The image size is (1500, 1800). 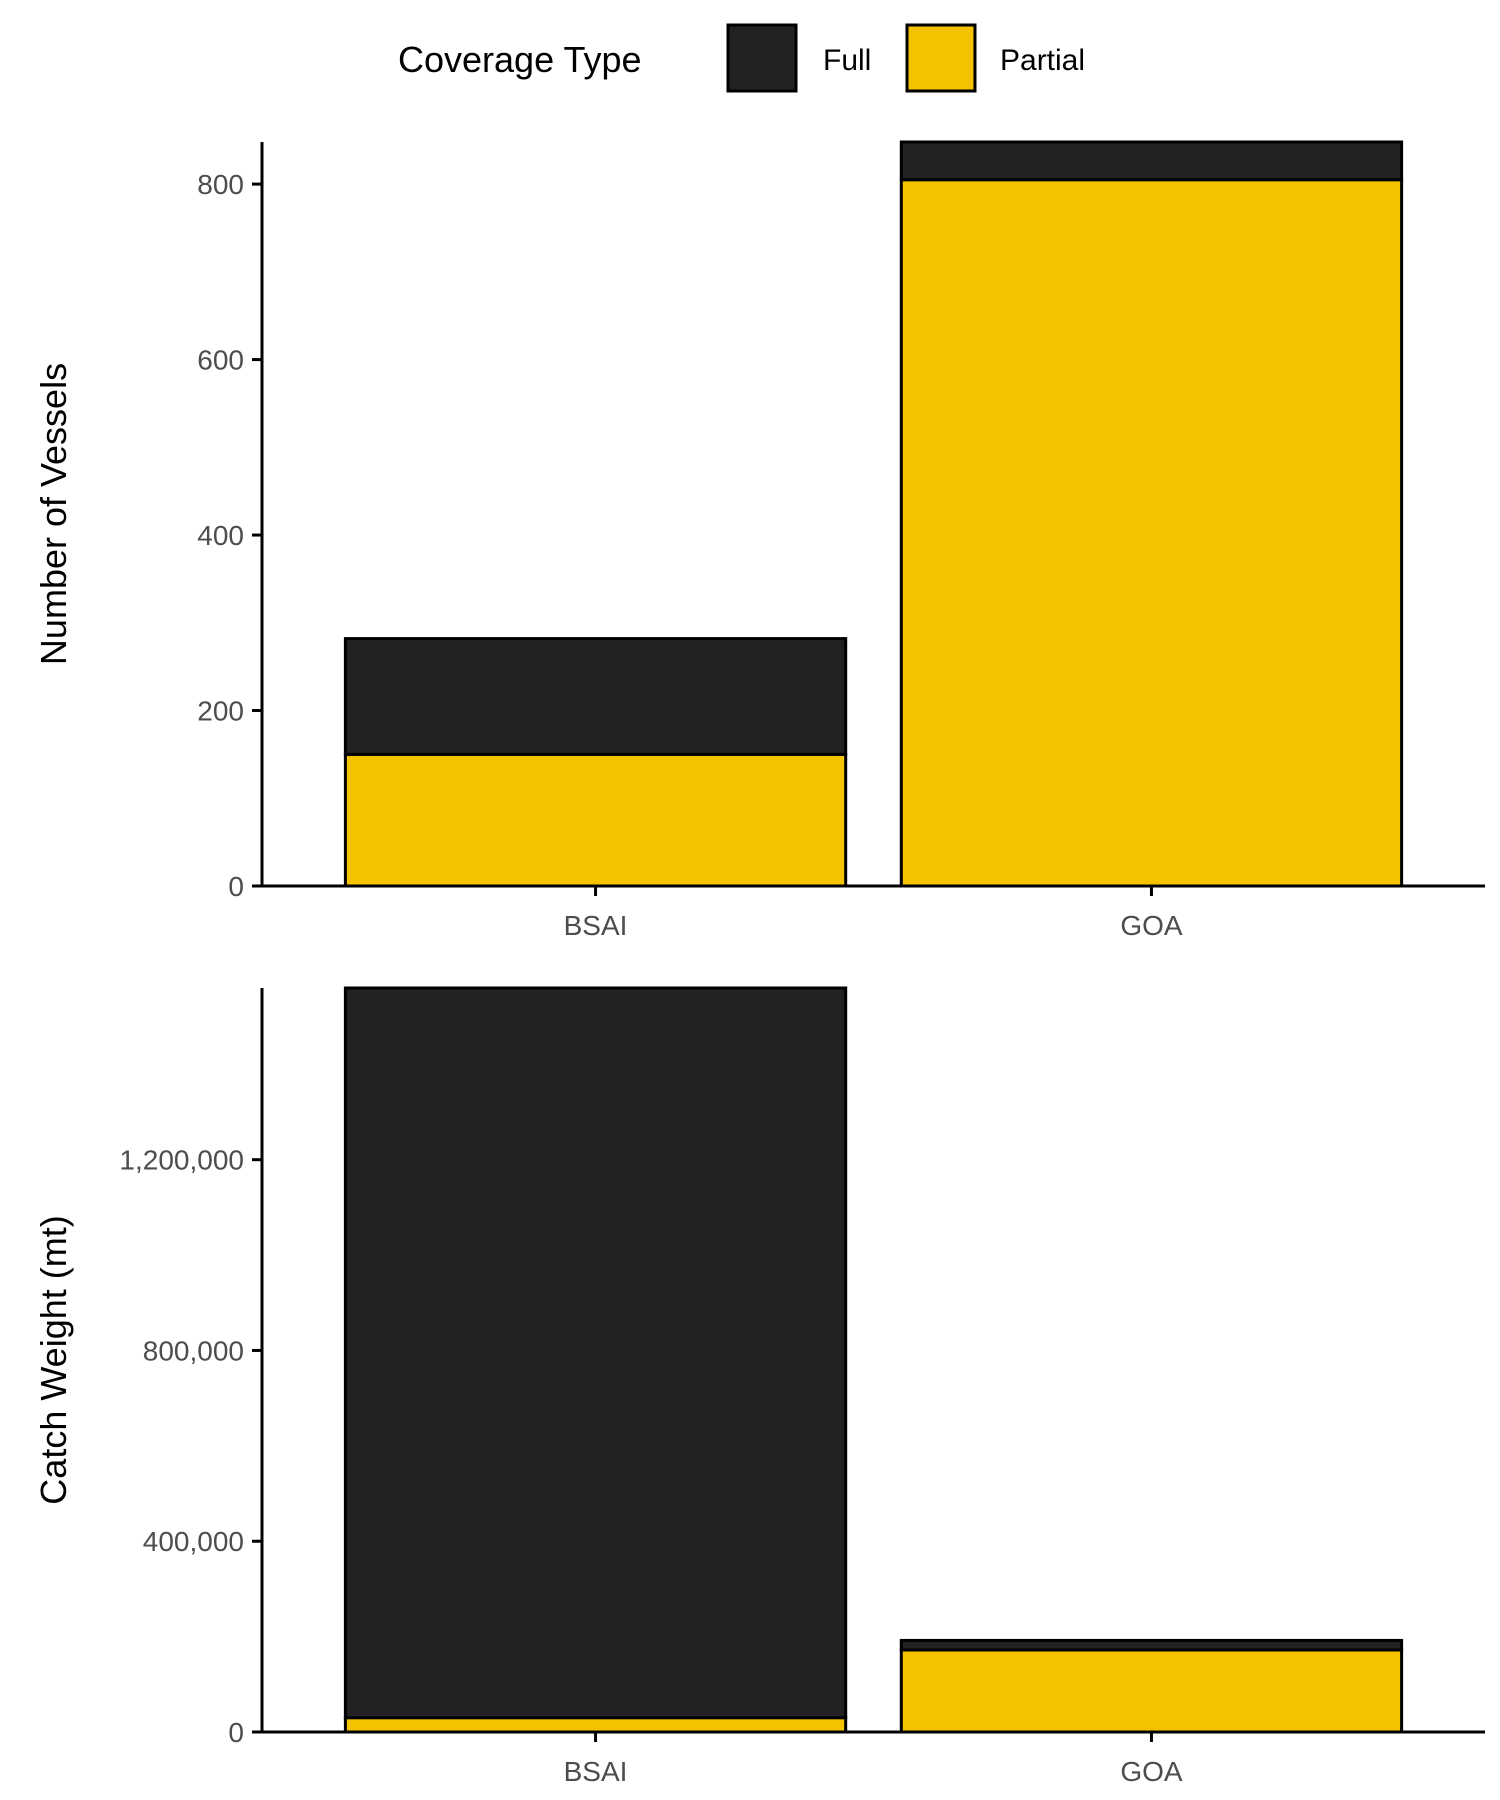 I want to click on legend-label-full: Full, so click(x=847, y=60).